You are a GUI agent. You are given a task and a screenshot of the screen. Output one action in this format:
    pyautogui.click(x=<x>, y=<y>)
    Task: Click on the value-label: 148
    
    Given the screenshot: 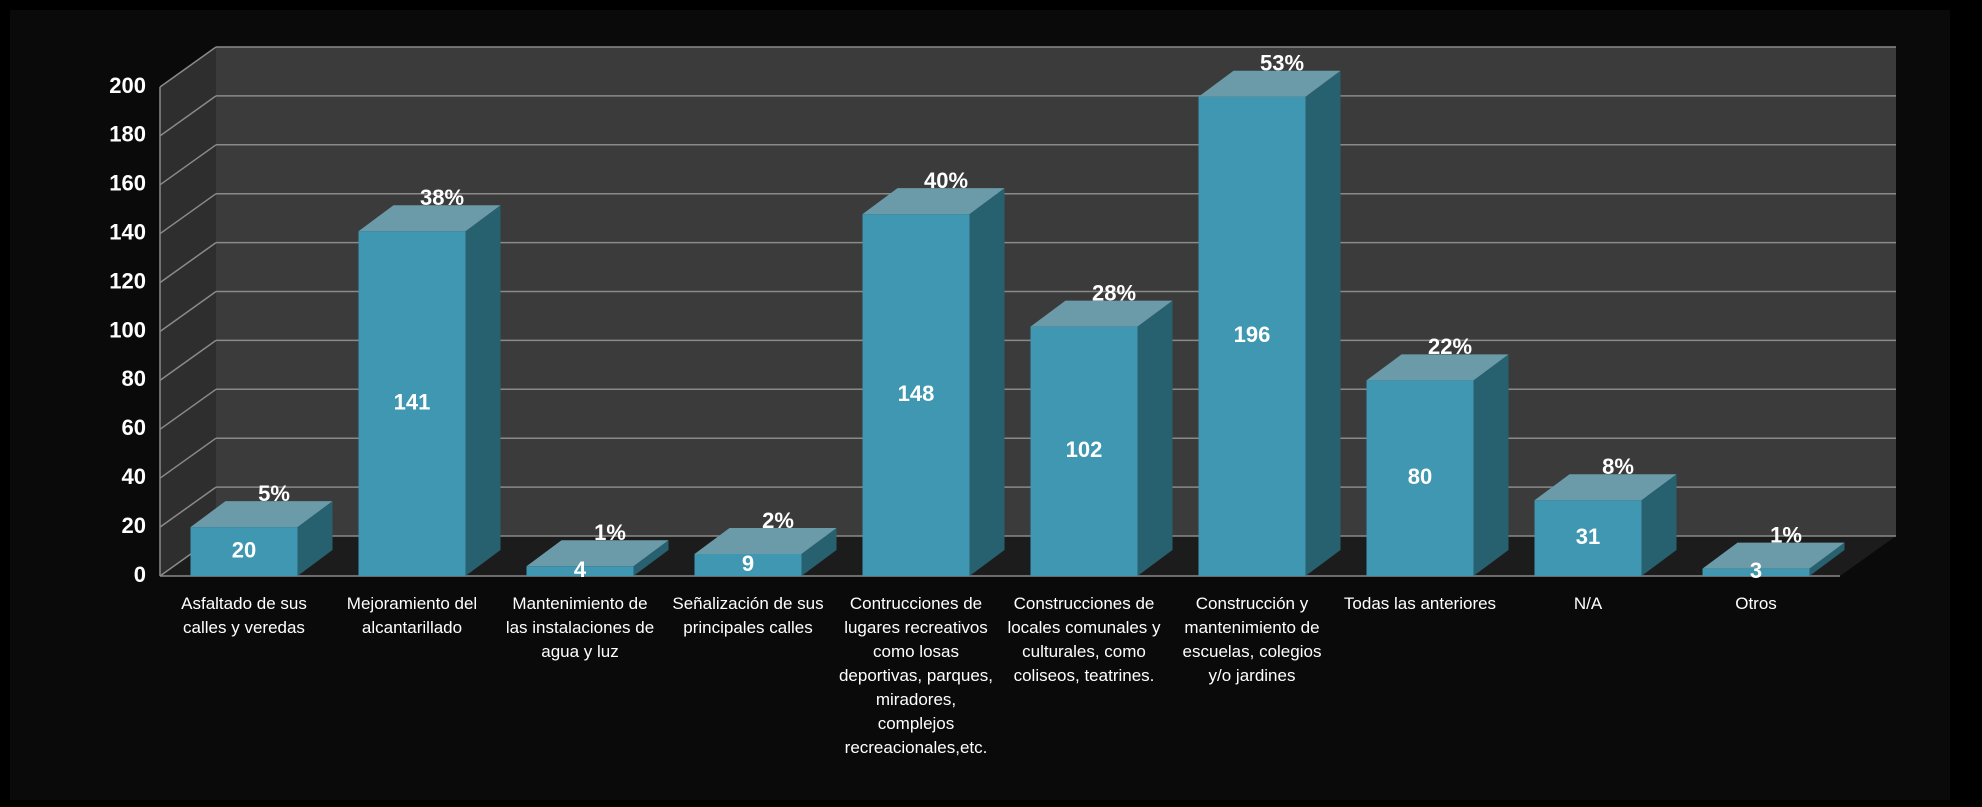 What is the action you would take?
    pyautogui.click(x=916, y=393)
    